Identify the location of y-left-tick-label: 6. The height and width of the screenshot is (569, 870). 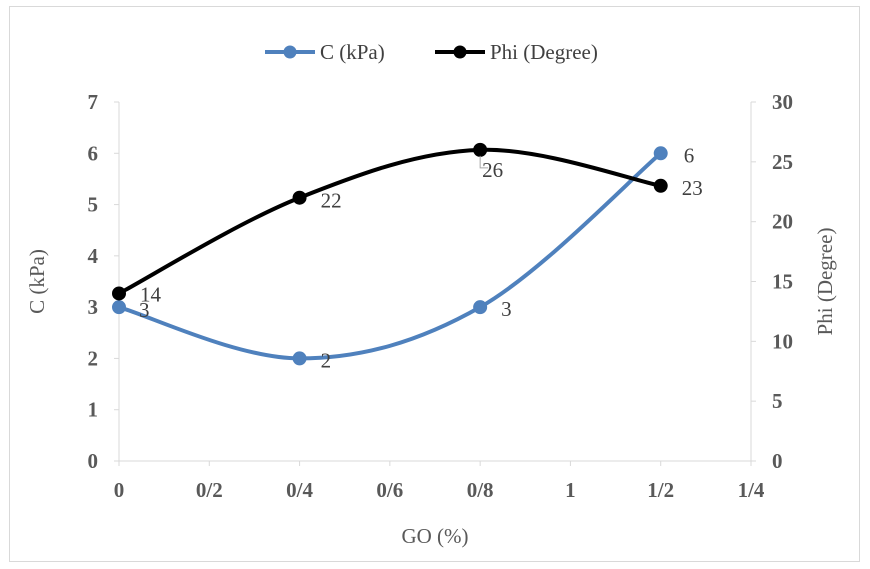
(93, 153).